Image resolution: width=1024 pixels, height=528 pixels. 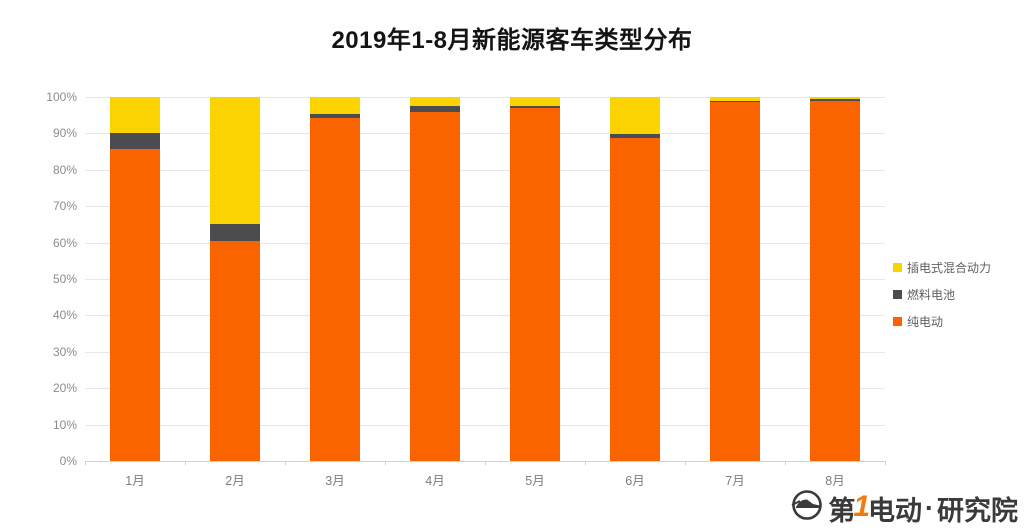 What do you see at coordinates (635, 116) in the screenshot?
I see `bar-segment-插电式混合动力-6月` at bounding box center [635, 116].